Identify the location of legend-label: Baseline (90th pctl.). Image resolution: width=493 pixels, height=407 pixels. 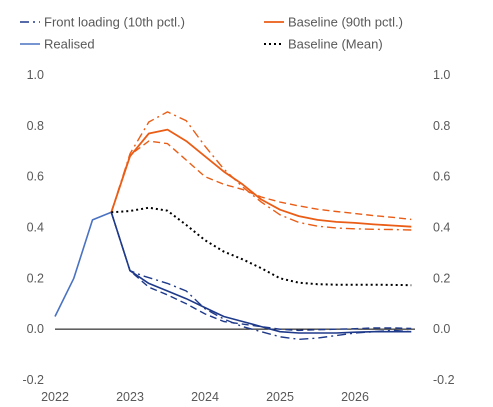
(345, 22).